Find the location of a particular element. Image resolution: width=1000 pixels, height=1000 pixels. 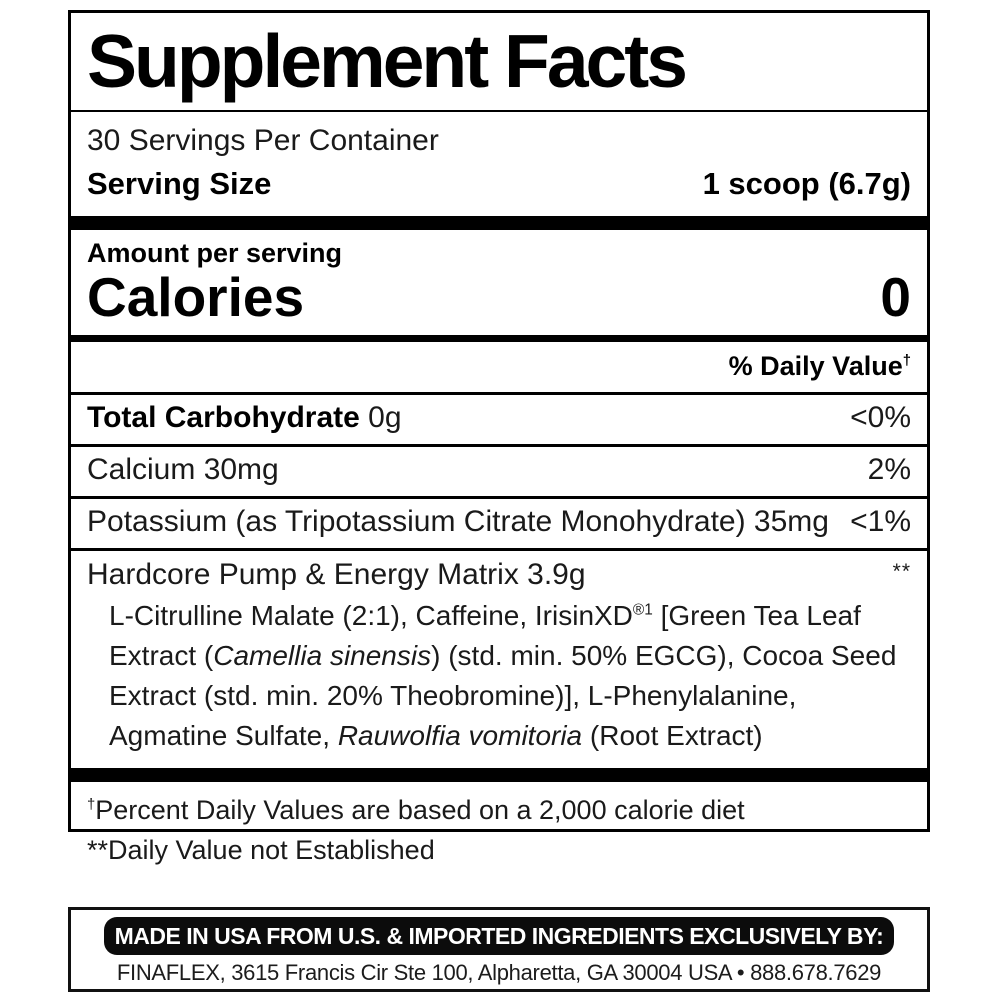

calories-row: Calories 0 is located at coordinates (499, 296).